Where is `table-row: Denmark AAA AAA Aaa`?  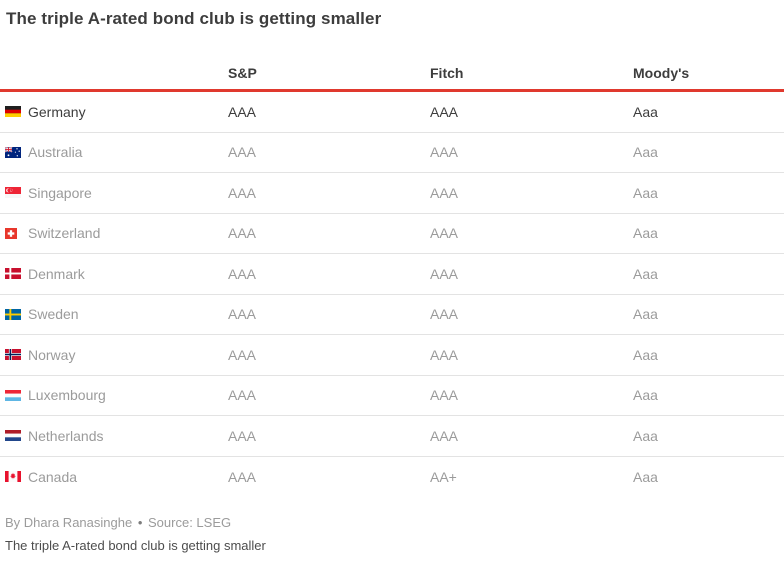
table-row: Denmark AAA AAA Aaa is located at coordinates (392, 274).